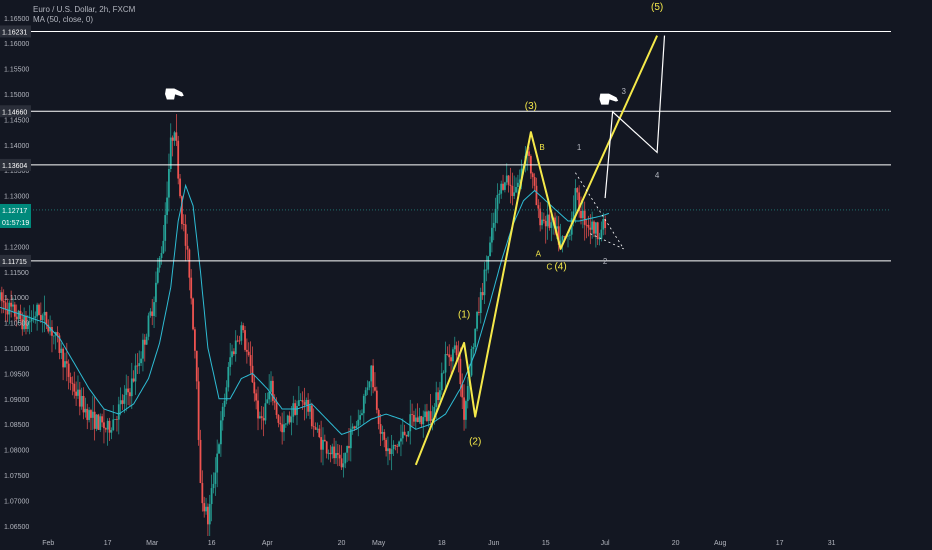  I want to click on x-tick-label: May, so click(379, 543).